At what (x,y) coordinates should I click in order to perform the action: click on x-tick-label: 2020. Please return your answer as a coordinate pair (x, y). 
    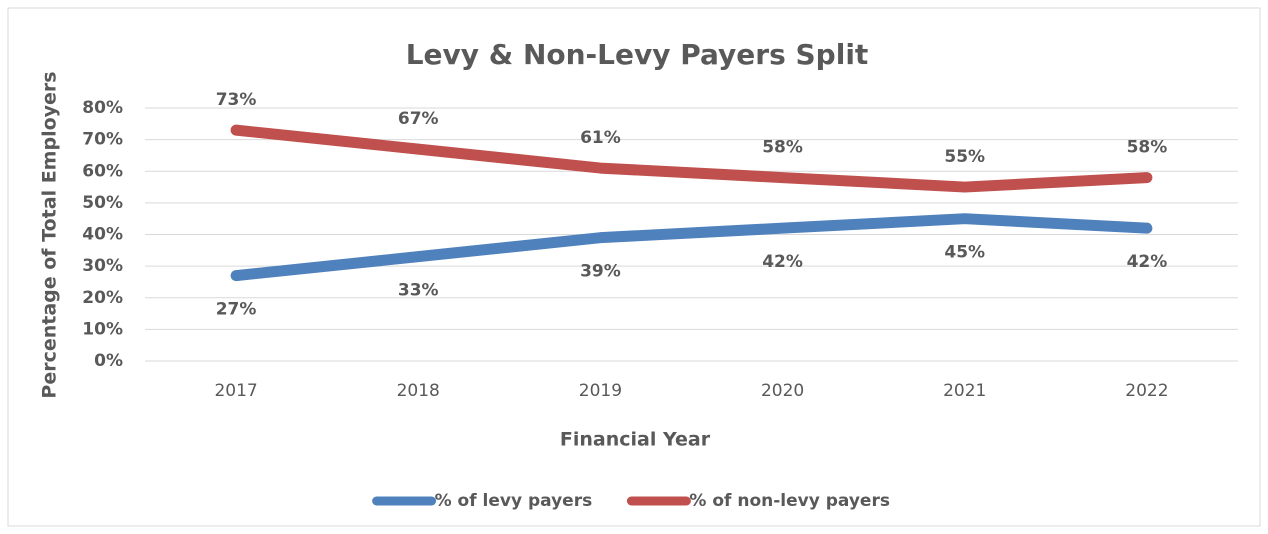
    Looking at the image, I should click on (782, 391).